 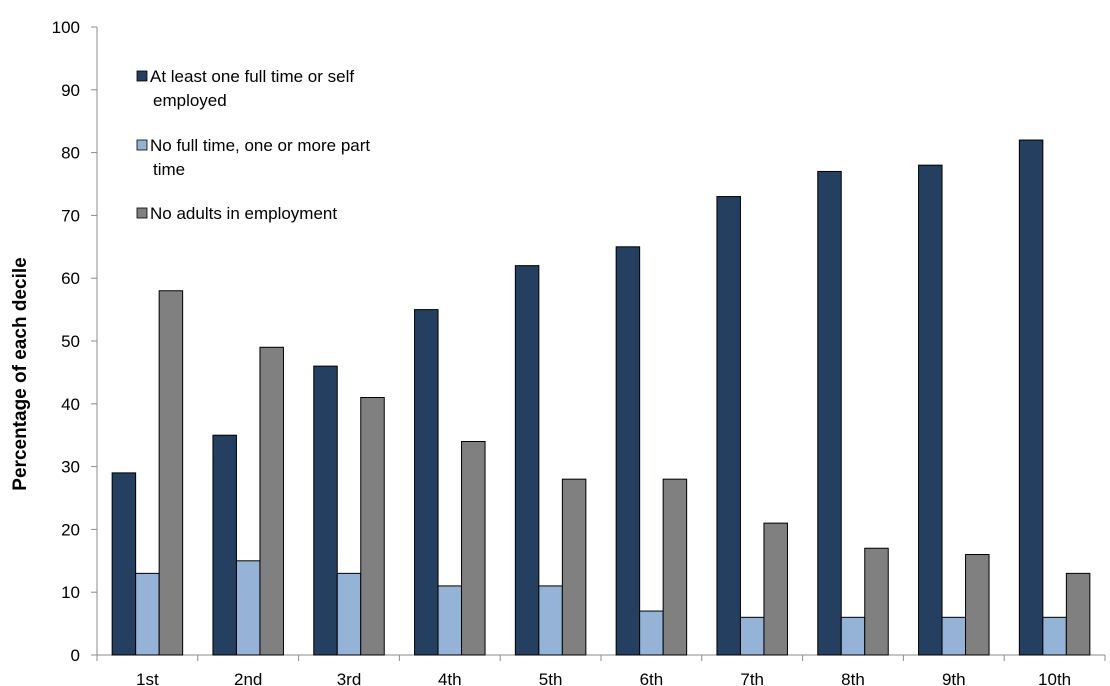 What do you see at coordinates (248, 678) in the screenshot?
I see `x-tick-label: 2nd` at bounding box center [248, 678].